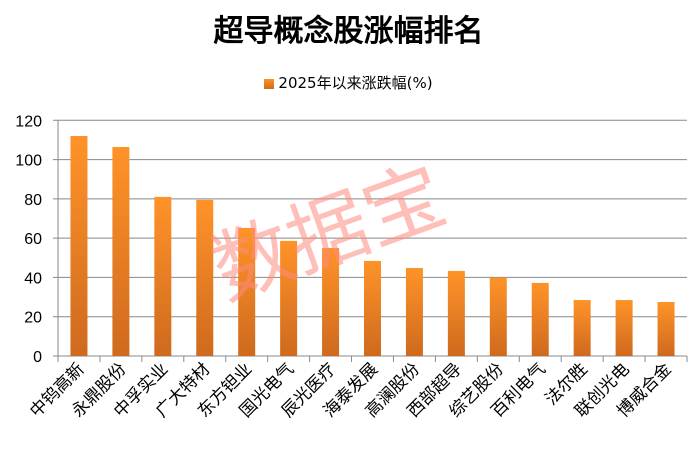  I want to click on legend: 2025年以来涨跌幅(%), so click(348, 82).